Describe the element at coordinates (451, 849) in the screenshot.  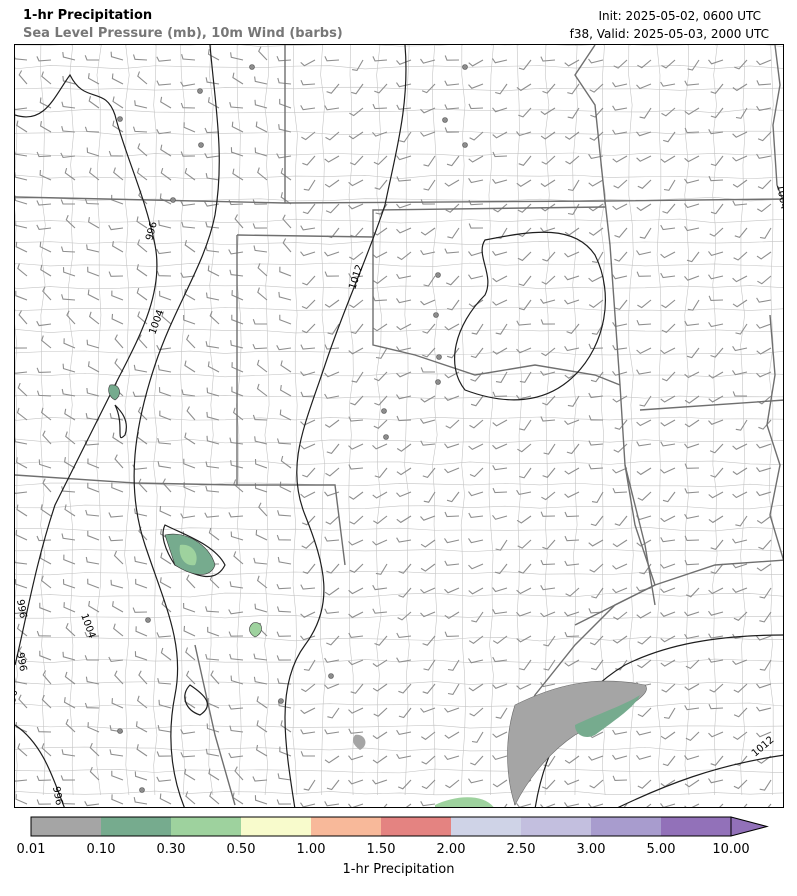
I see `colorbar-tick-label: 2.00` at that location.